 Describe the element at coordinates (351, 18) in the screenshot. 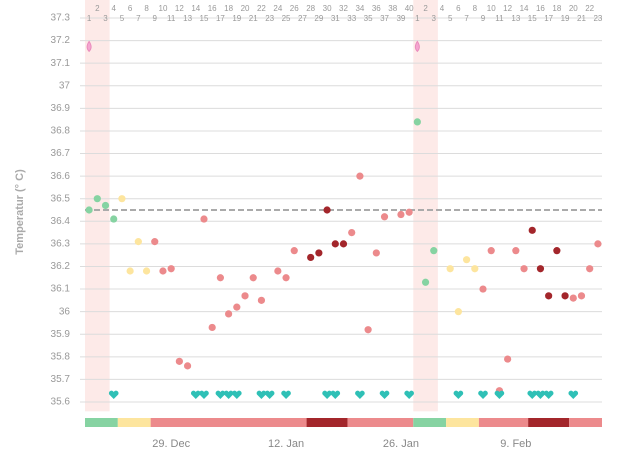

I see `day-label: 33` at that location.